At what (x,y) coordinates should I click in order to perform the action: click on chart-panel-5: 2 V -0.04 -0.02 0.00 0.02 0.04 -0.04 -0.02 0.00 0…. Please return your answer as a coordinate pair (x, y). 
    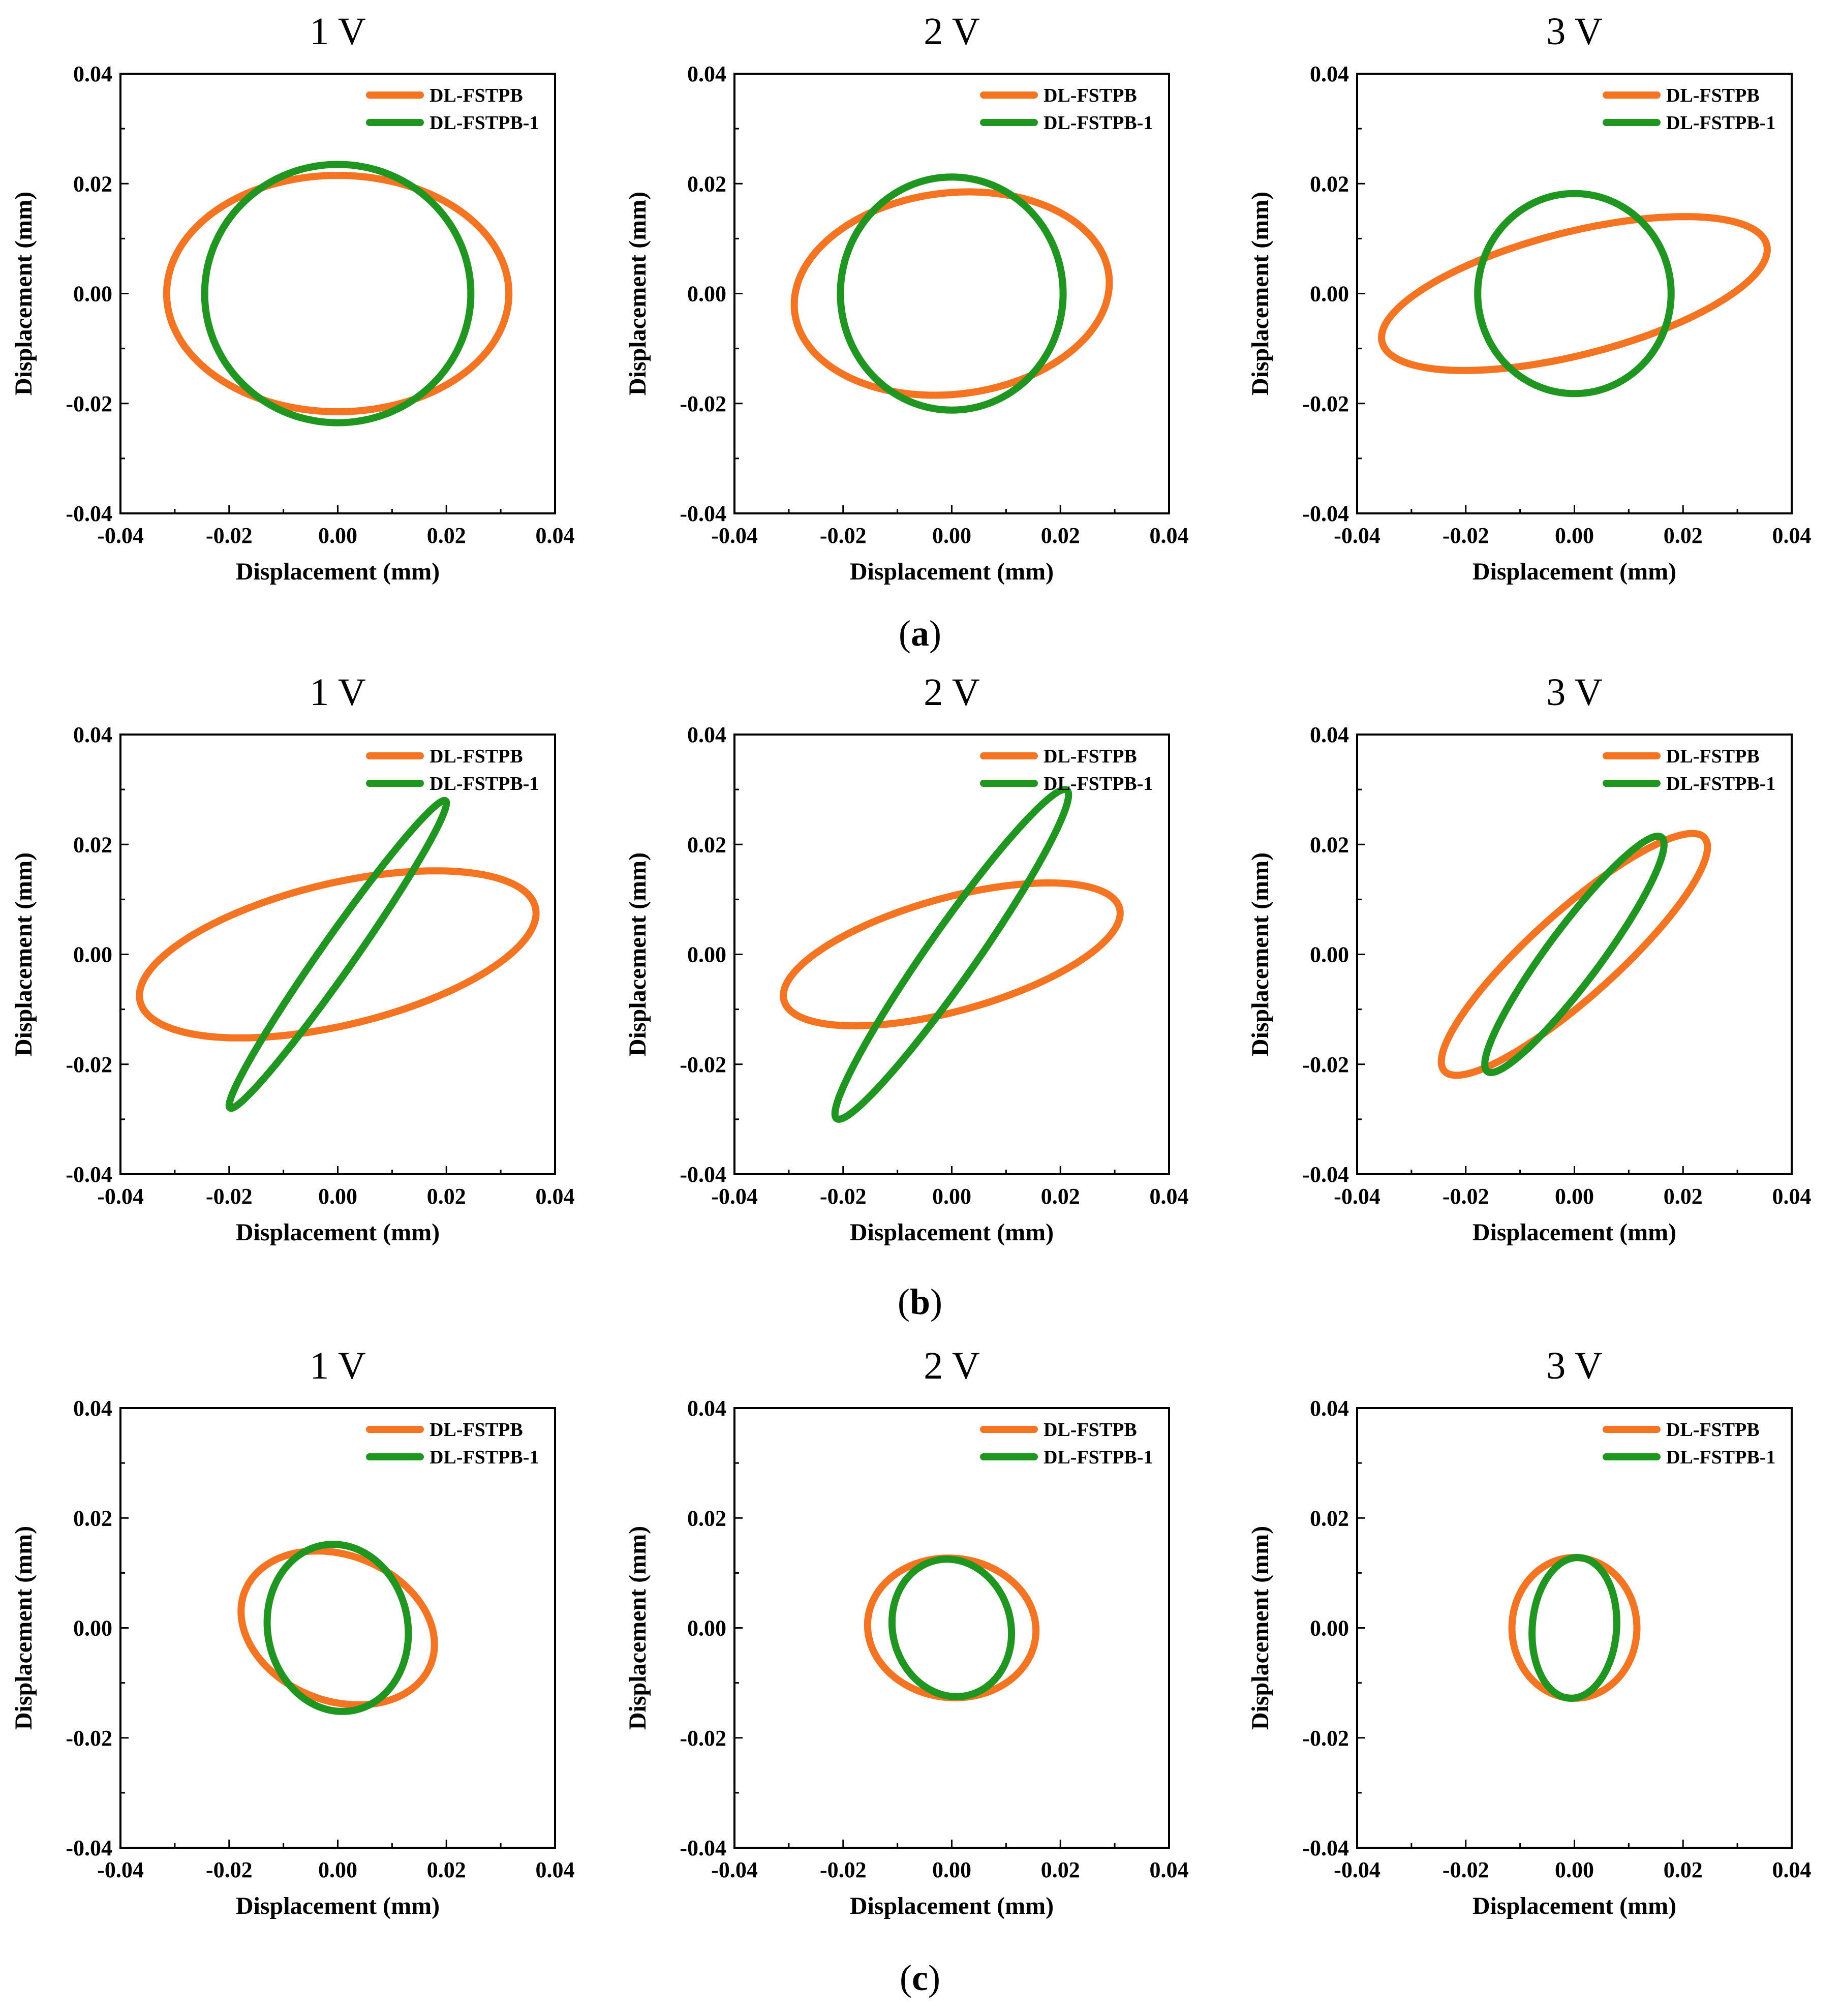
    Looking at the image, I should click on (907, 958).